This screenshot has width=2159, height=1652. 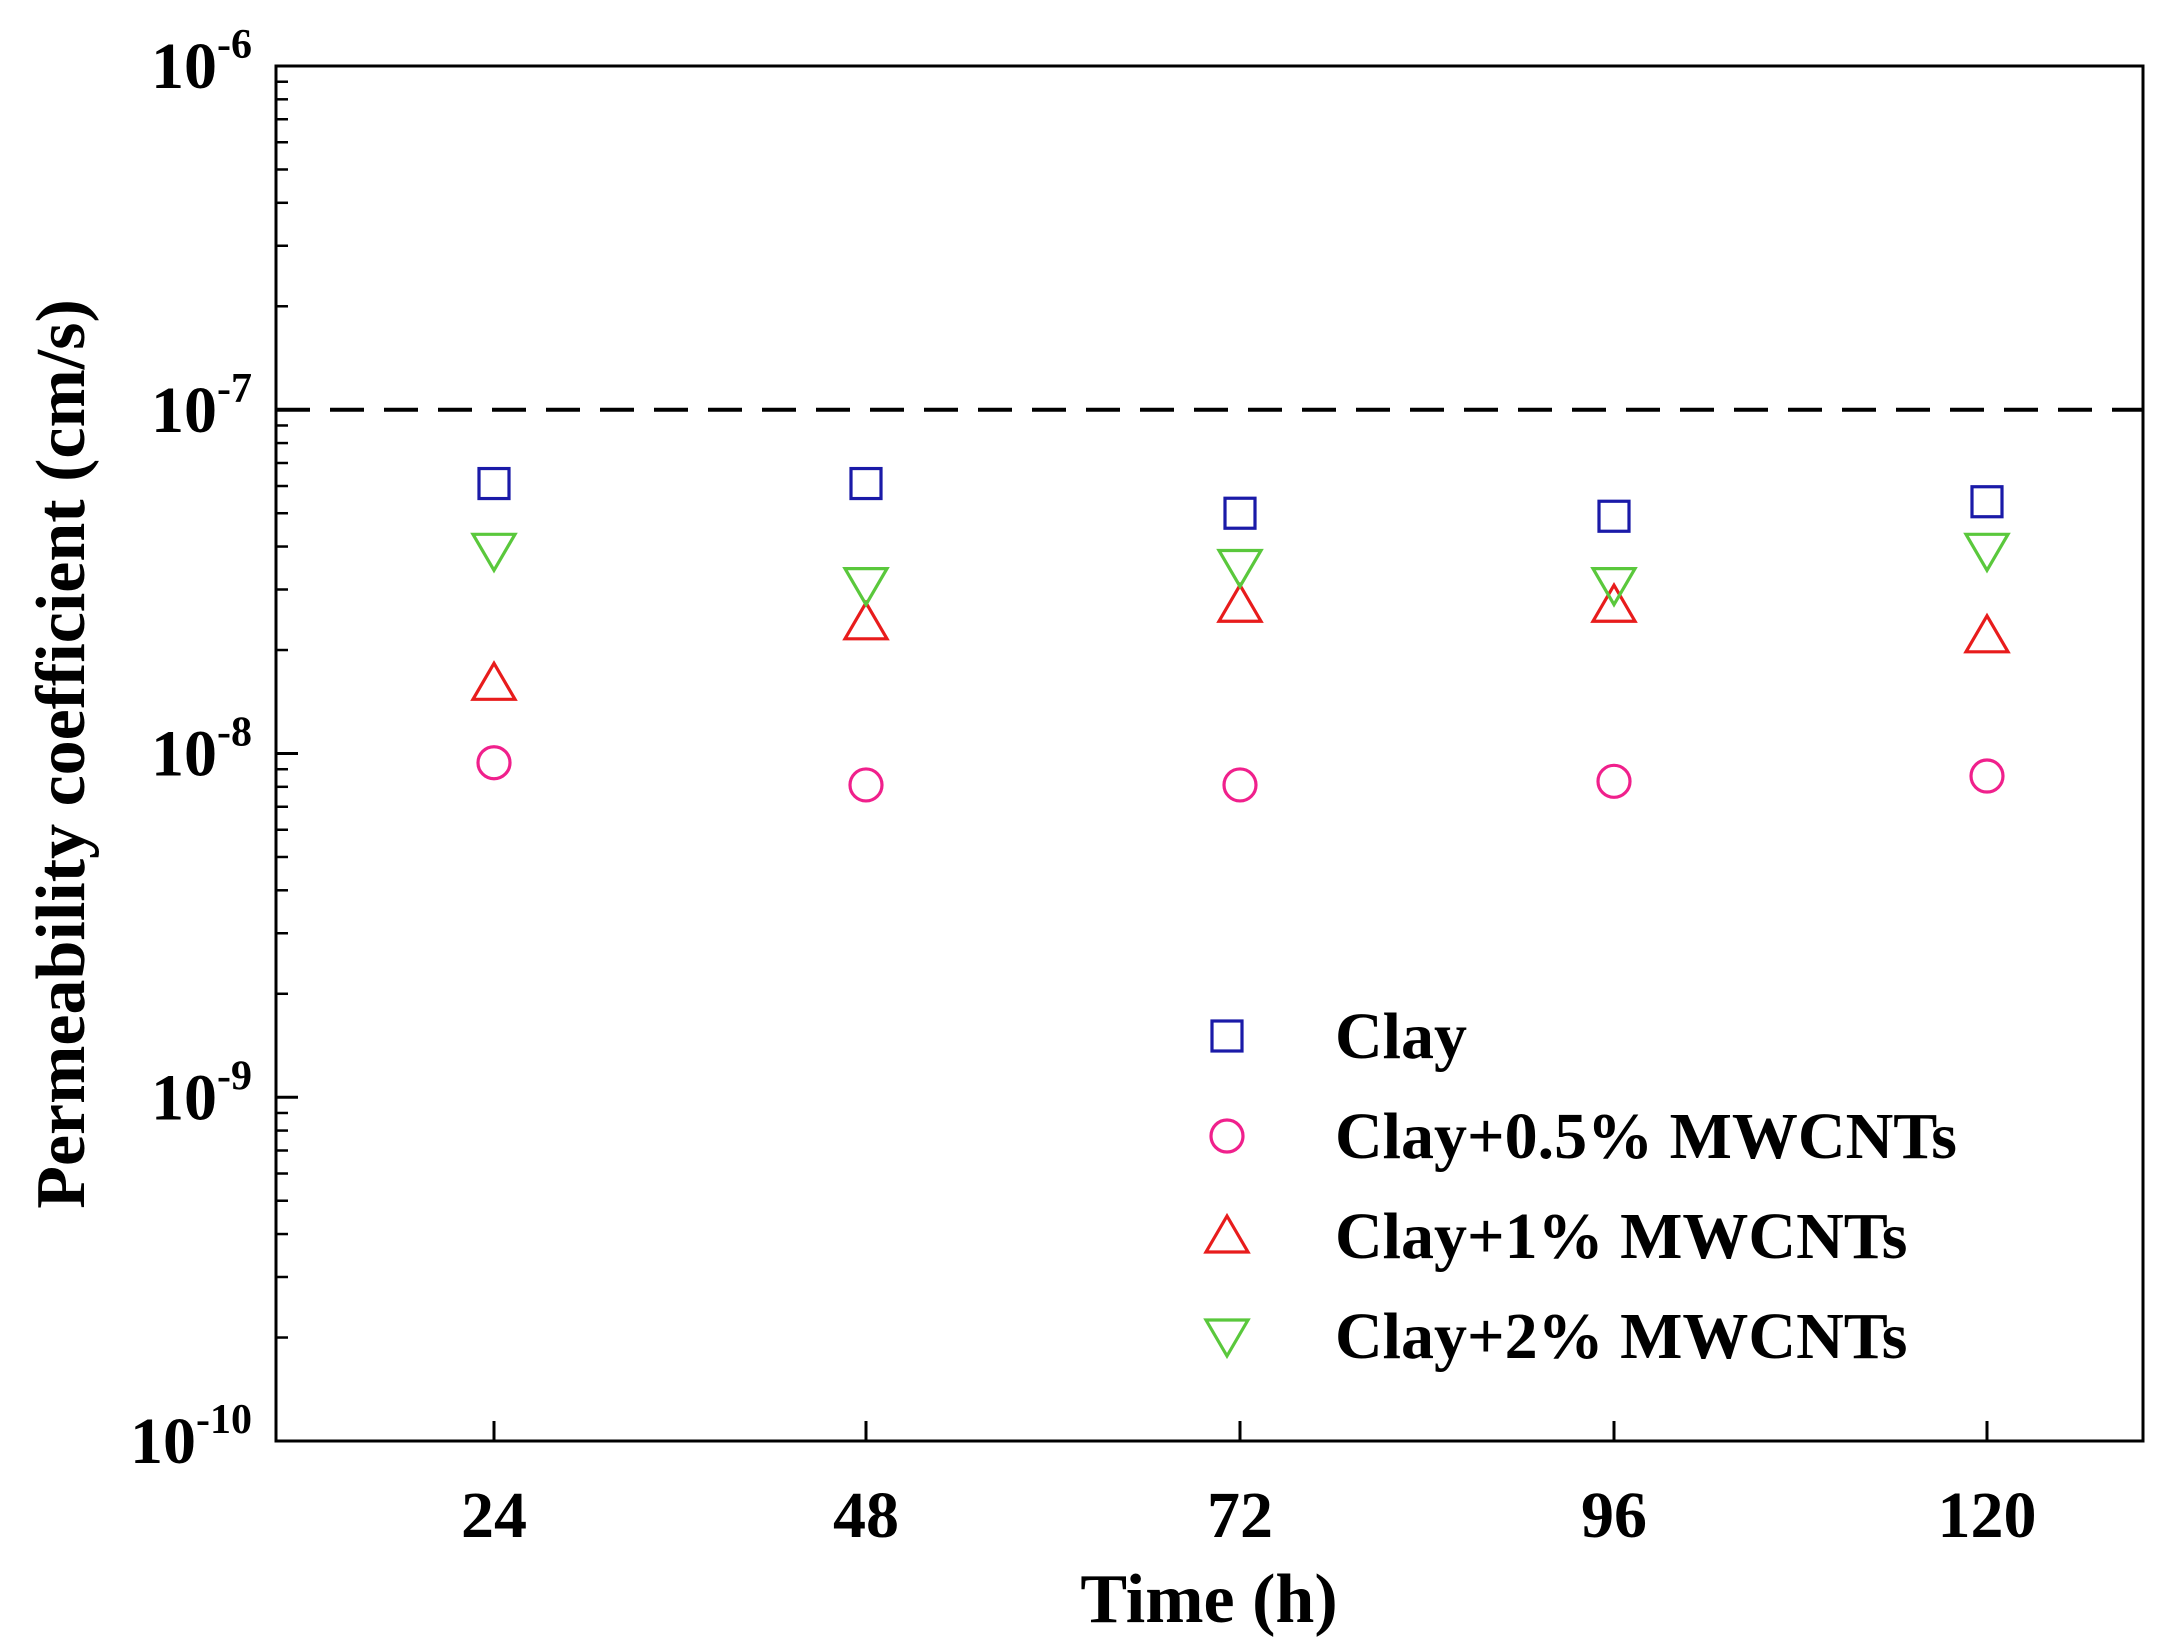 I want to click on legend-label: Clay, so click(x=1401, y=1036).